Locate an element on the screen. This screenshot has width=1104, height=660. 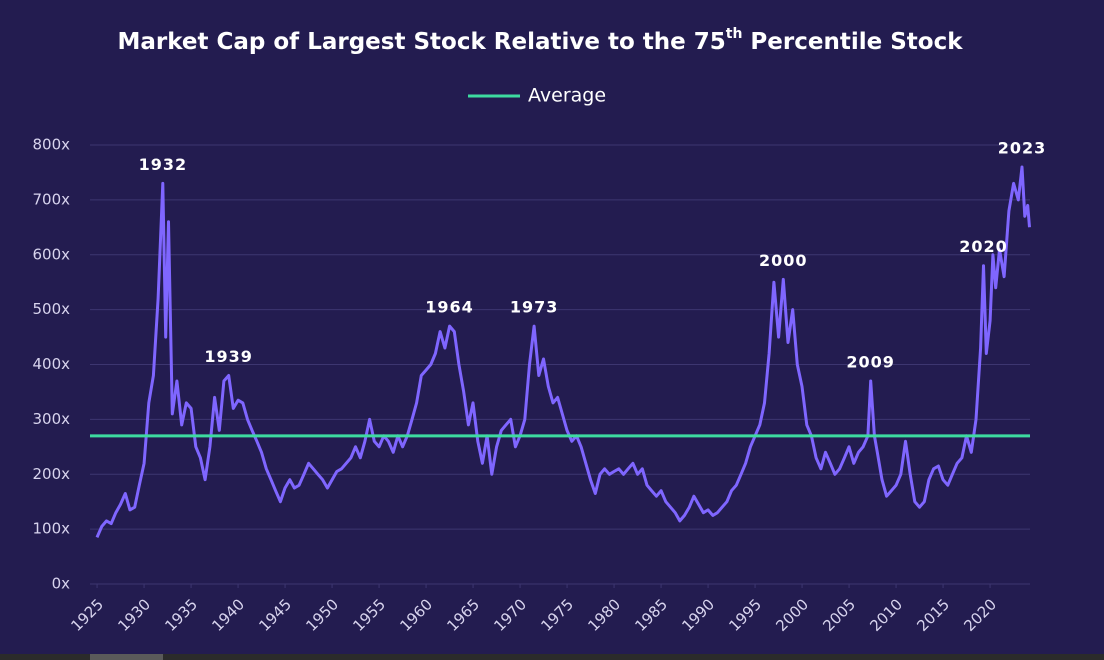
annotation: 1939 is located at coordinates (228, 356).